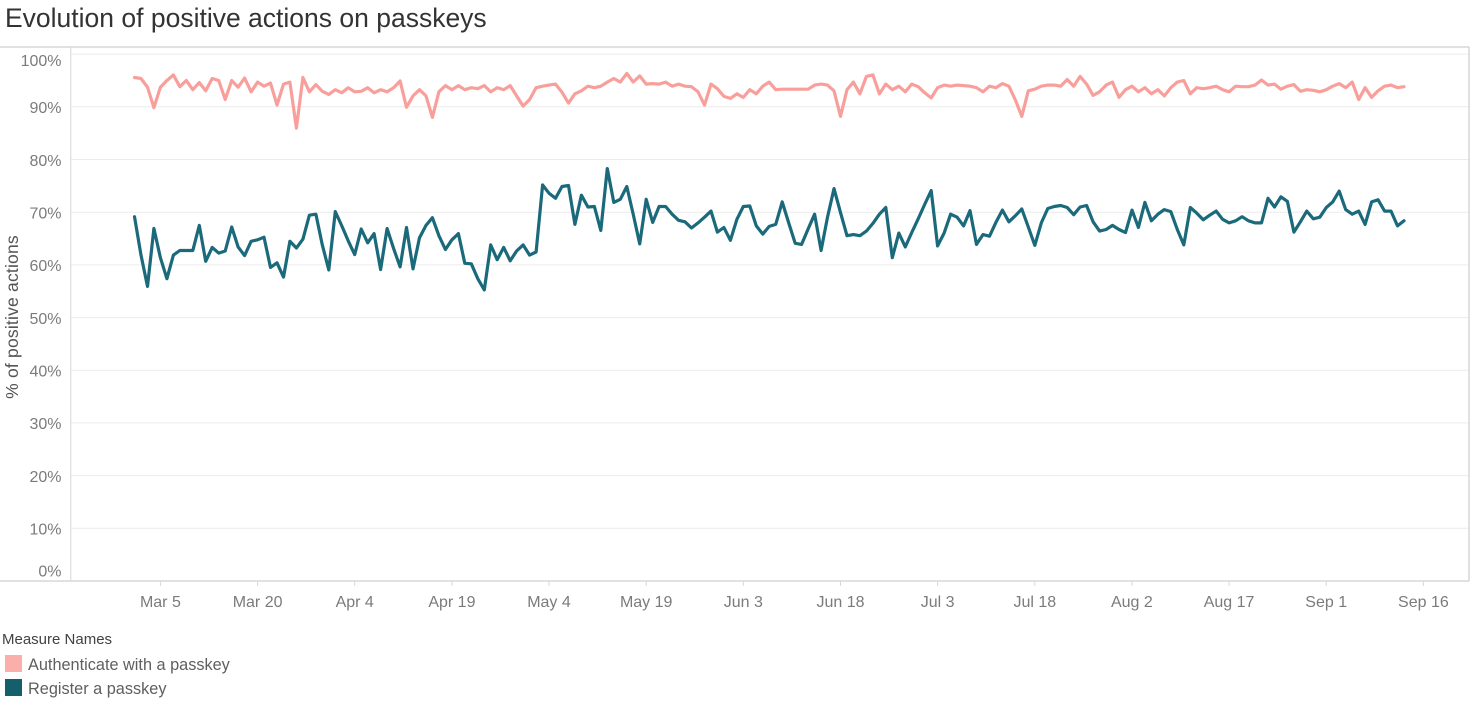  What do you see at coordinates (160, 602) in the screenshot?
I see `svg-text: Mar 5` at bounding box center [160, 602].